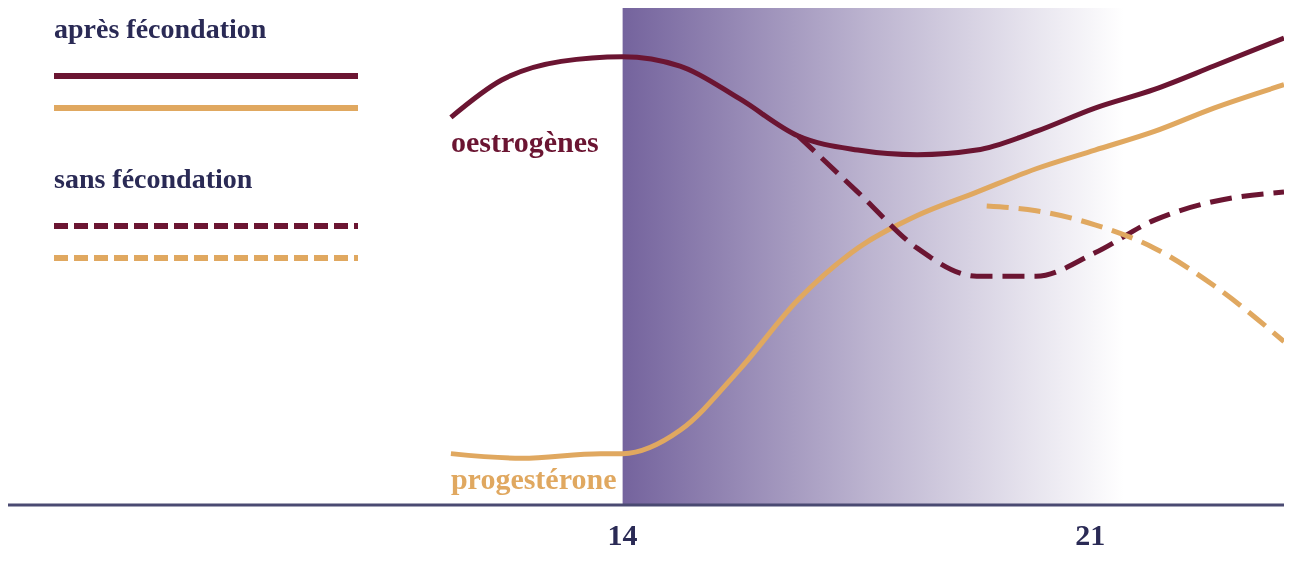 Image resolution: width=1292 pixels, height=561 pixels. I want to click on series-label: progestérone, so click(533, 478).